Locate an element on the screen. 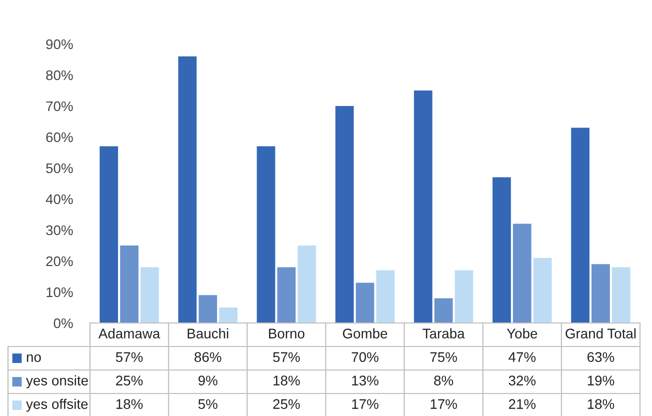  x-tick-label: Borno is located at coordinates (286, 333).